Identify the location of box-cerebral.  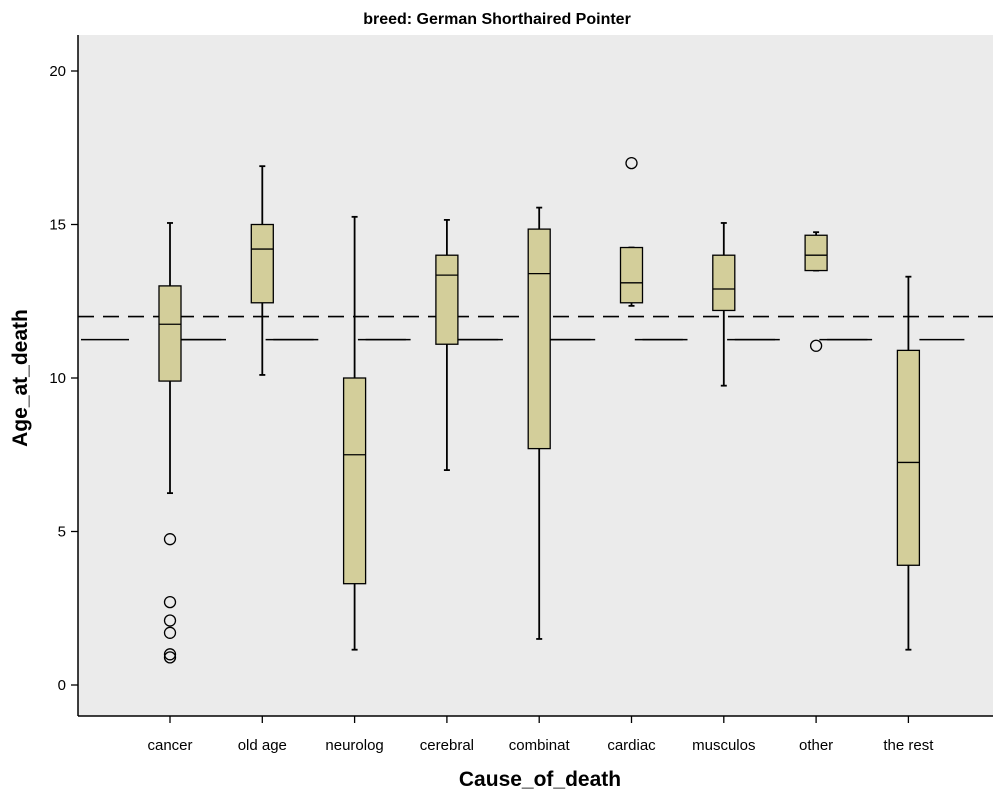
(447, 345).